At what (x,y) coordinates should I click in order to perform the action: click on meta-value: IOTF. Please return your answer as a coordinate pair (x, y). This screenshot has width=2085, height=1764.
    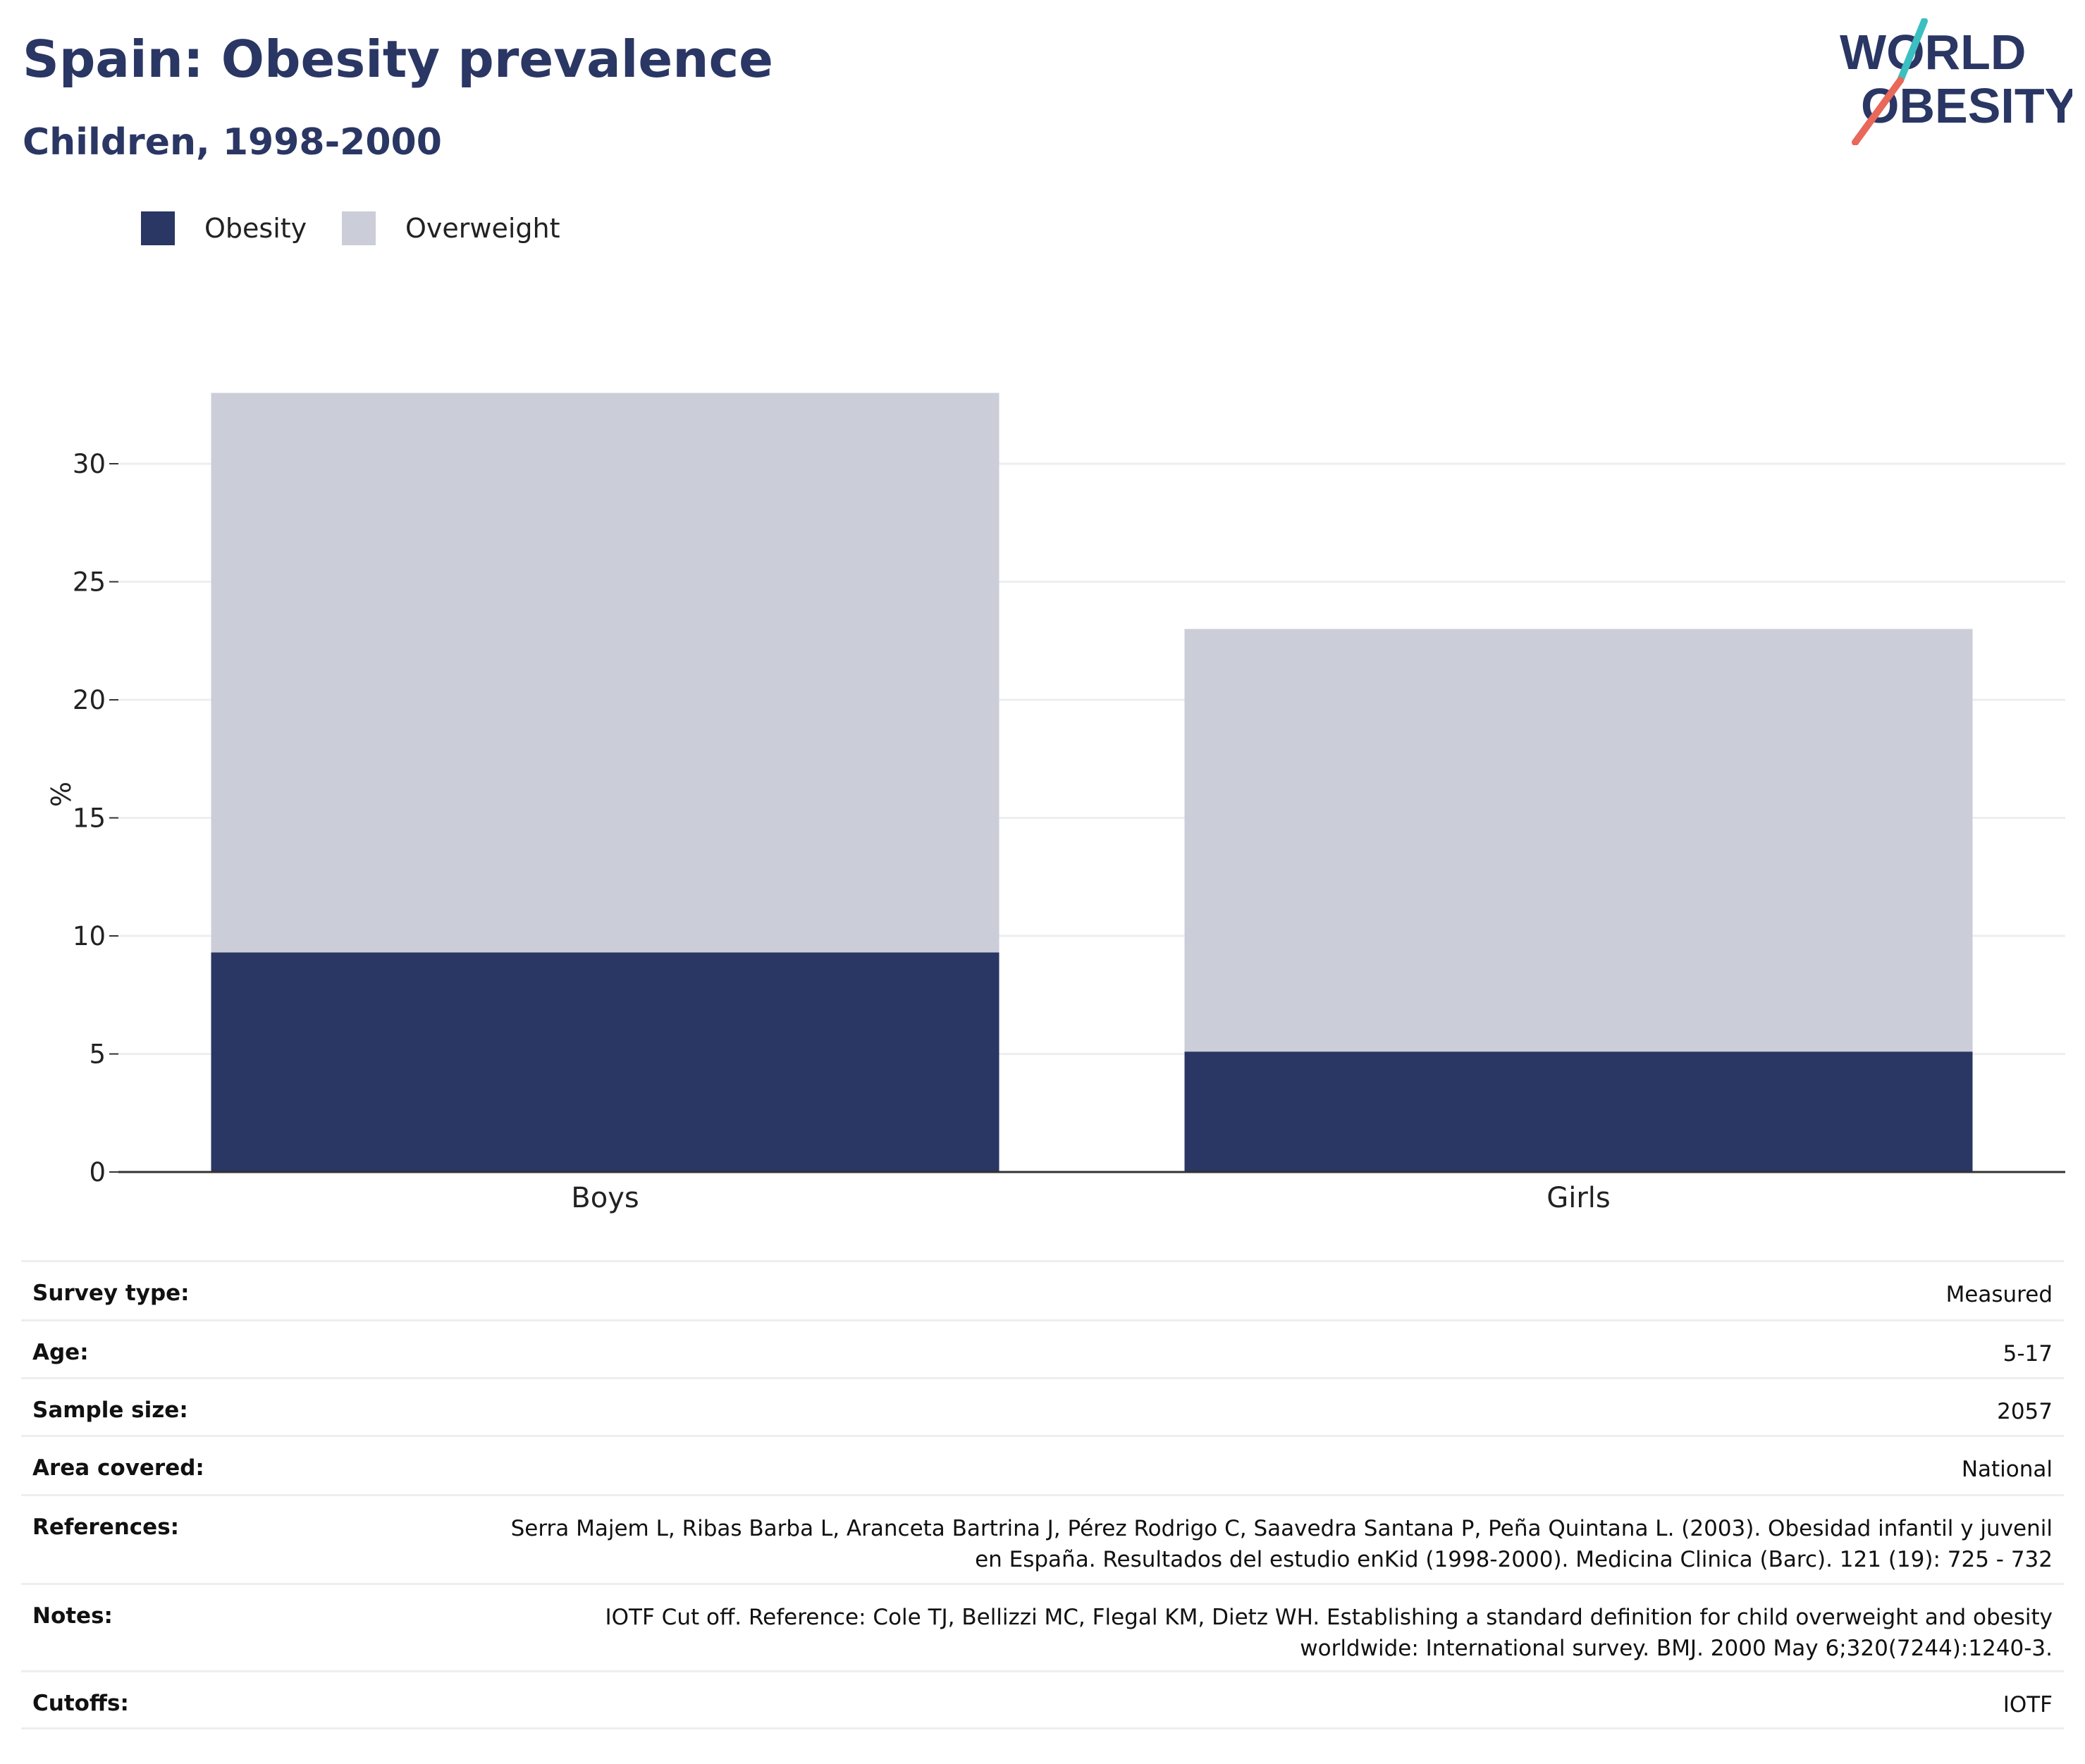
    Looking at the image, I should click on (2028, 1704).